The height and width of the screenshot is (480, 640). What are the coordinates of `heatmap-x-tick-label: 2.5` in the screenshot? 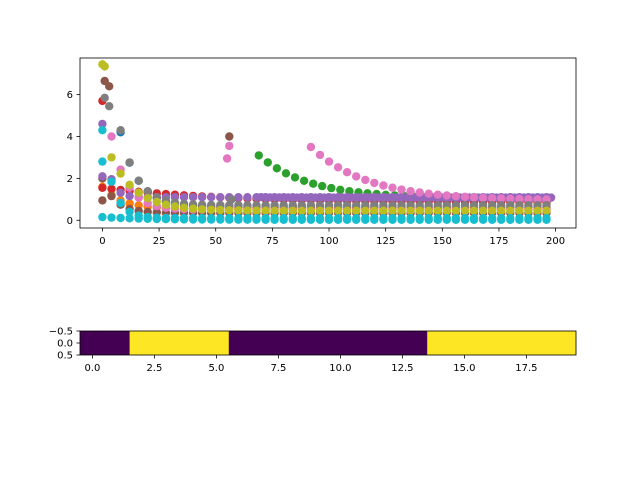 It's located at (154, 368).